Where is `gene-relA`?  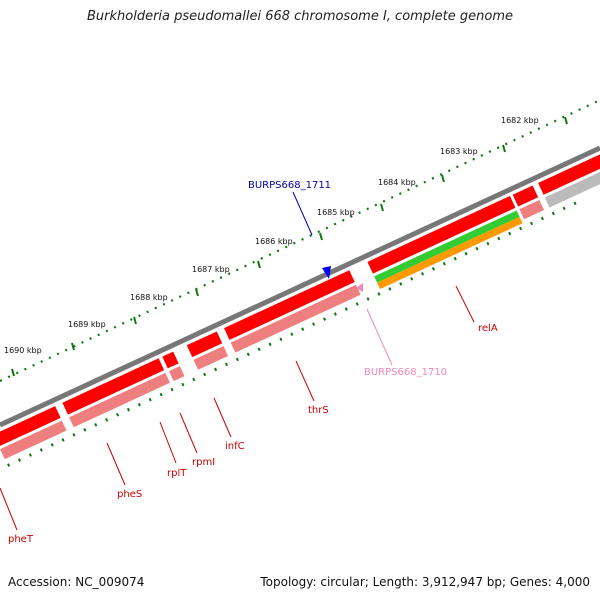
gene-relA is located at coordinates (441, 234).